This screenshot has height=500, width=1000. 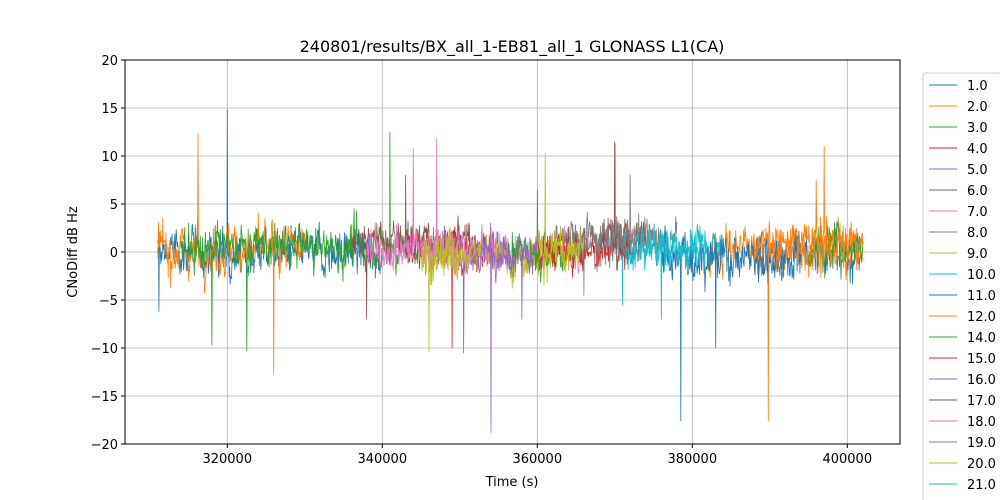 I want to click on x-tick-label: 320000, so click(x=227, y=459).